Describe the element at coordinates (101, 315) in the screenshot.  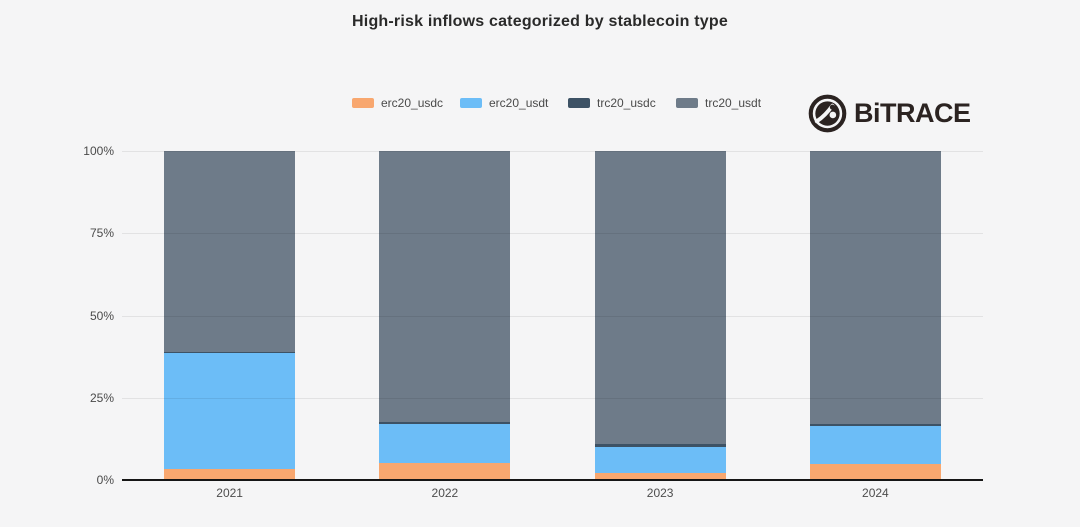
I see `y-axis-tick-50pct: 50%` at that location.